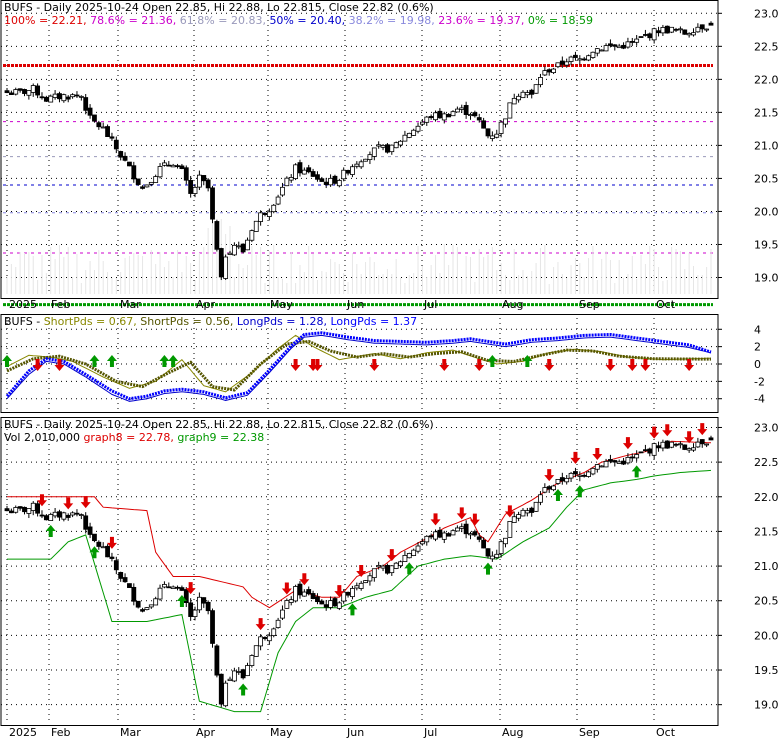 This screenshot has width=780, height=745. What do you see at coordinates (483, 20) in the screenshot?
I see `fibonacci-legend-item: 23.6% = 19.37,` at bounding box center [483, 20].